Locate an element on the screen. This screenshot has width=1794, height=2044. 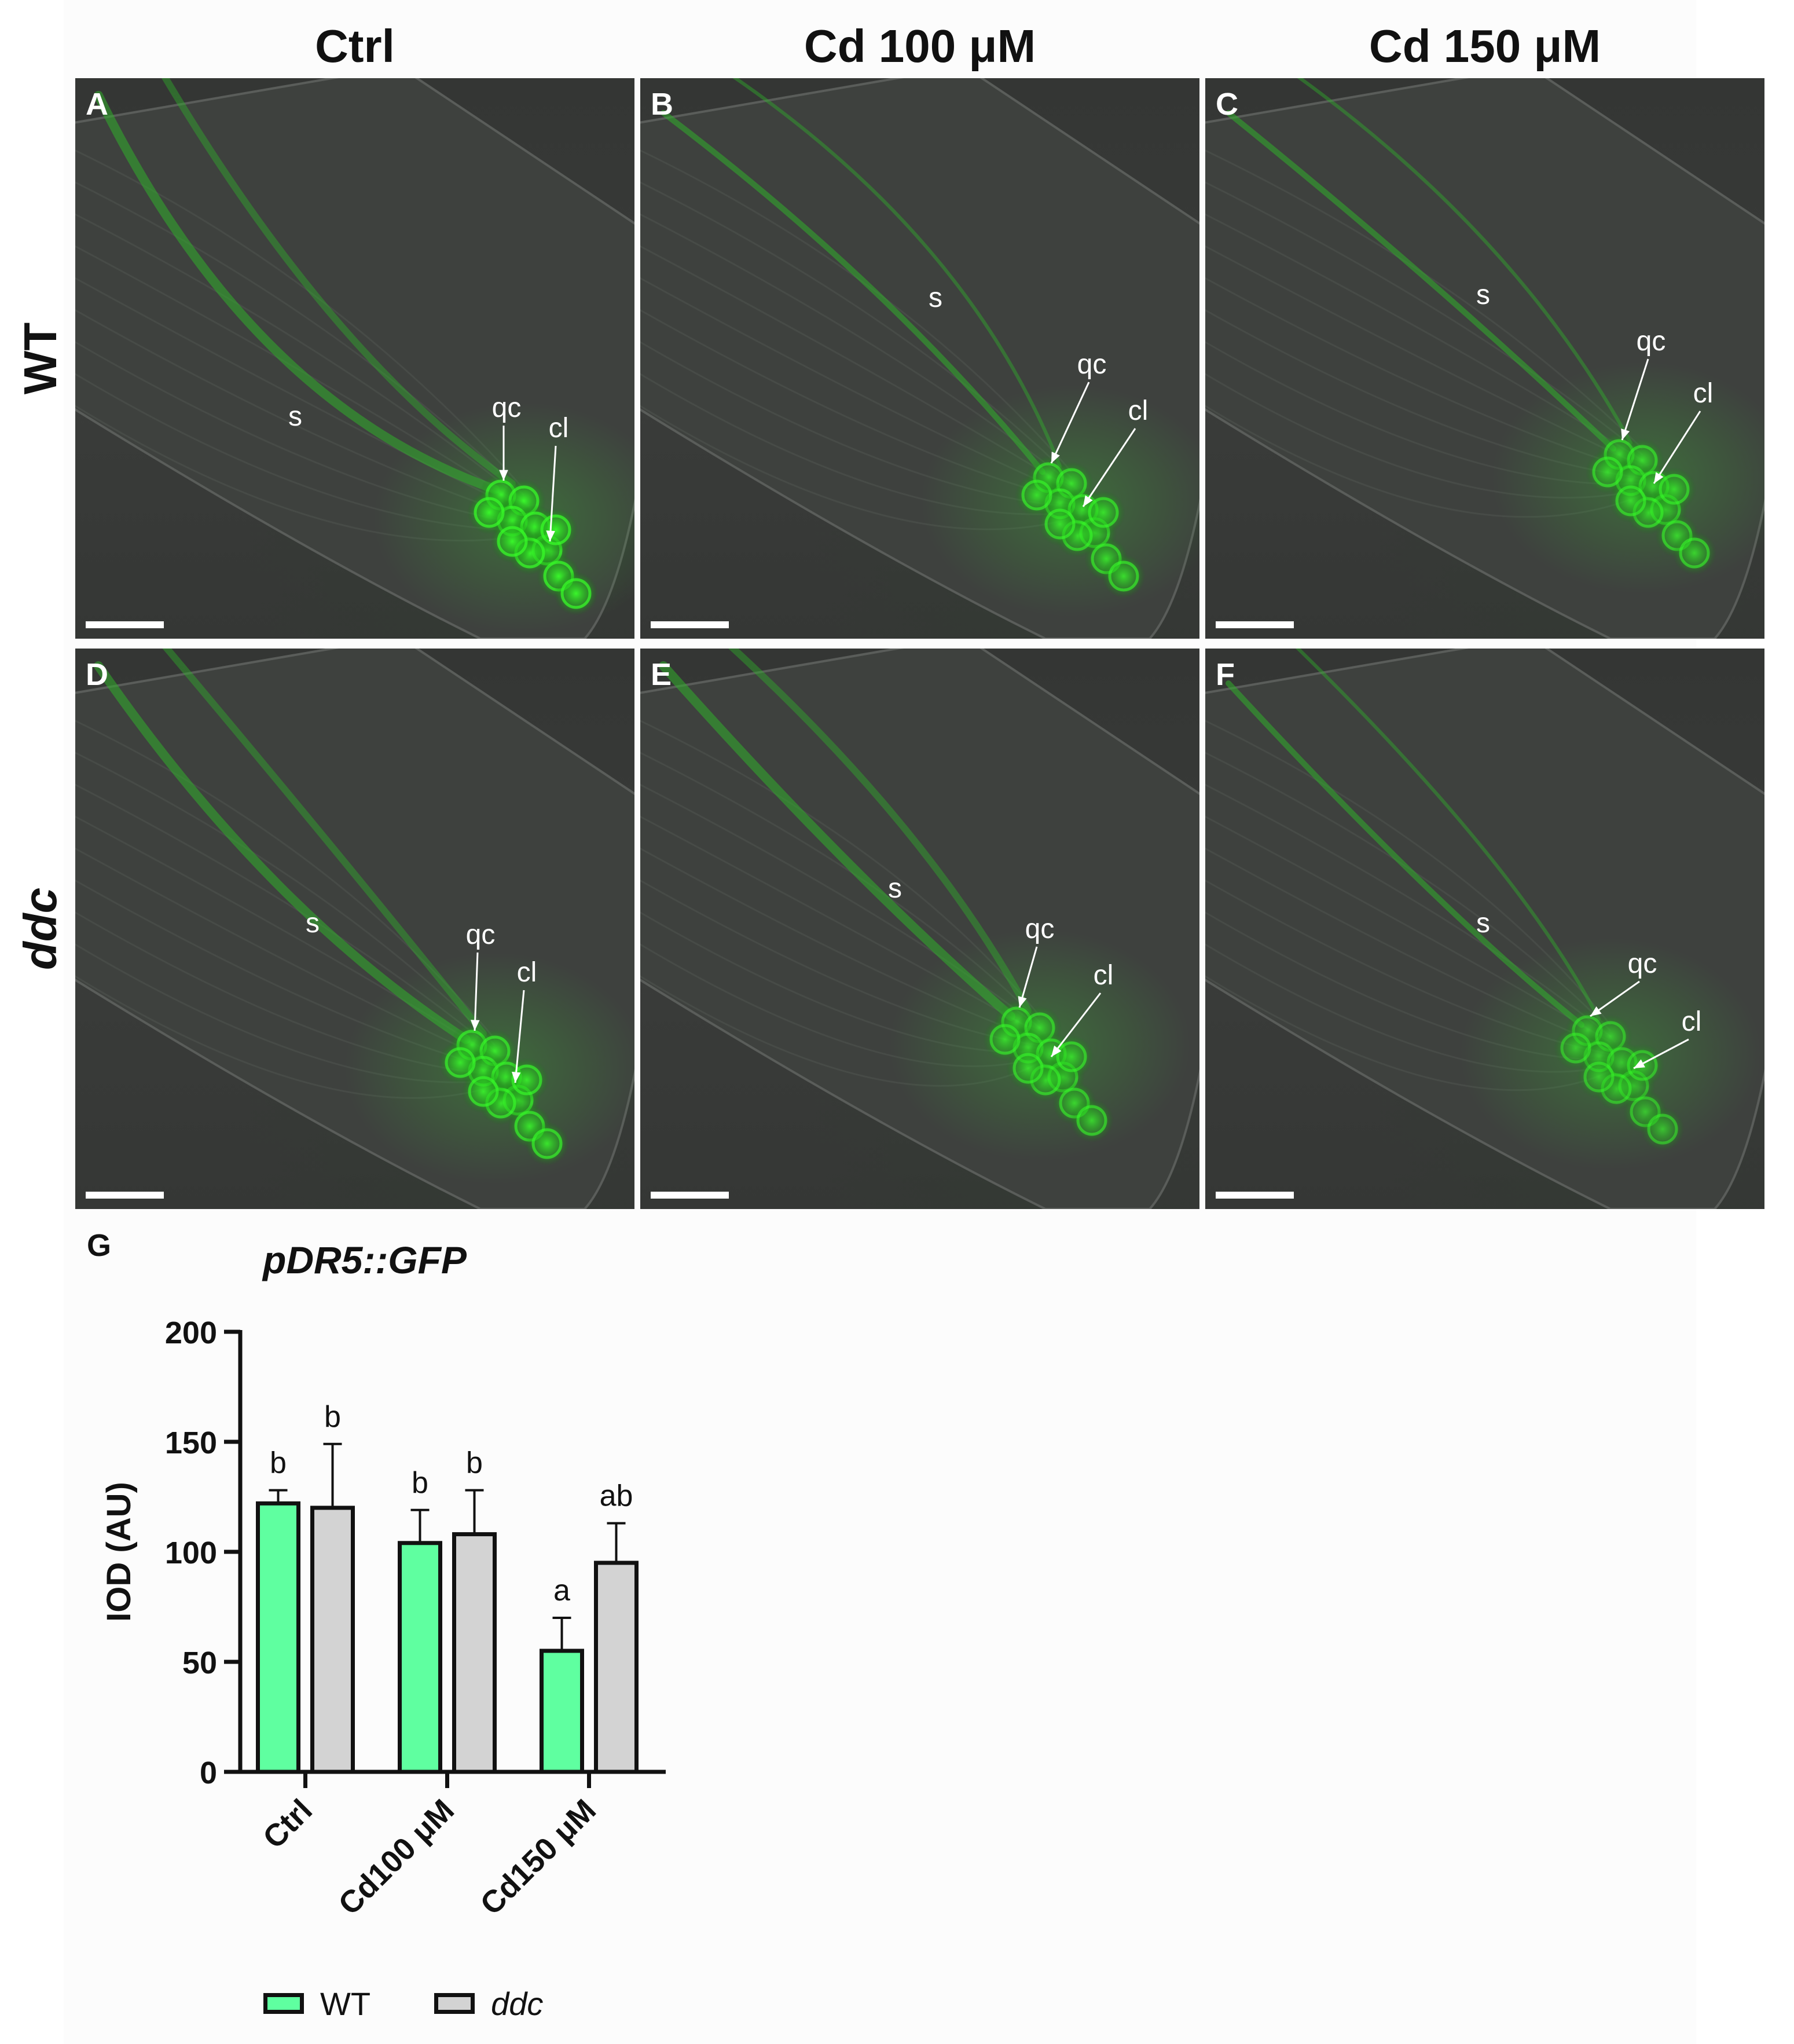
y-tick-label: 50 is located at coordinates (200, 1663).